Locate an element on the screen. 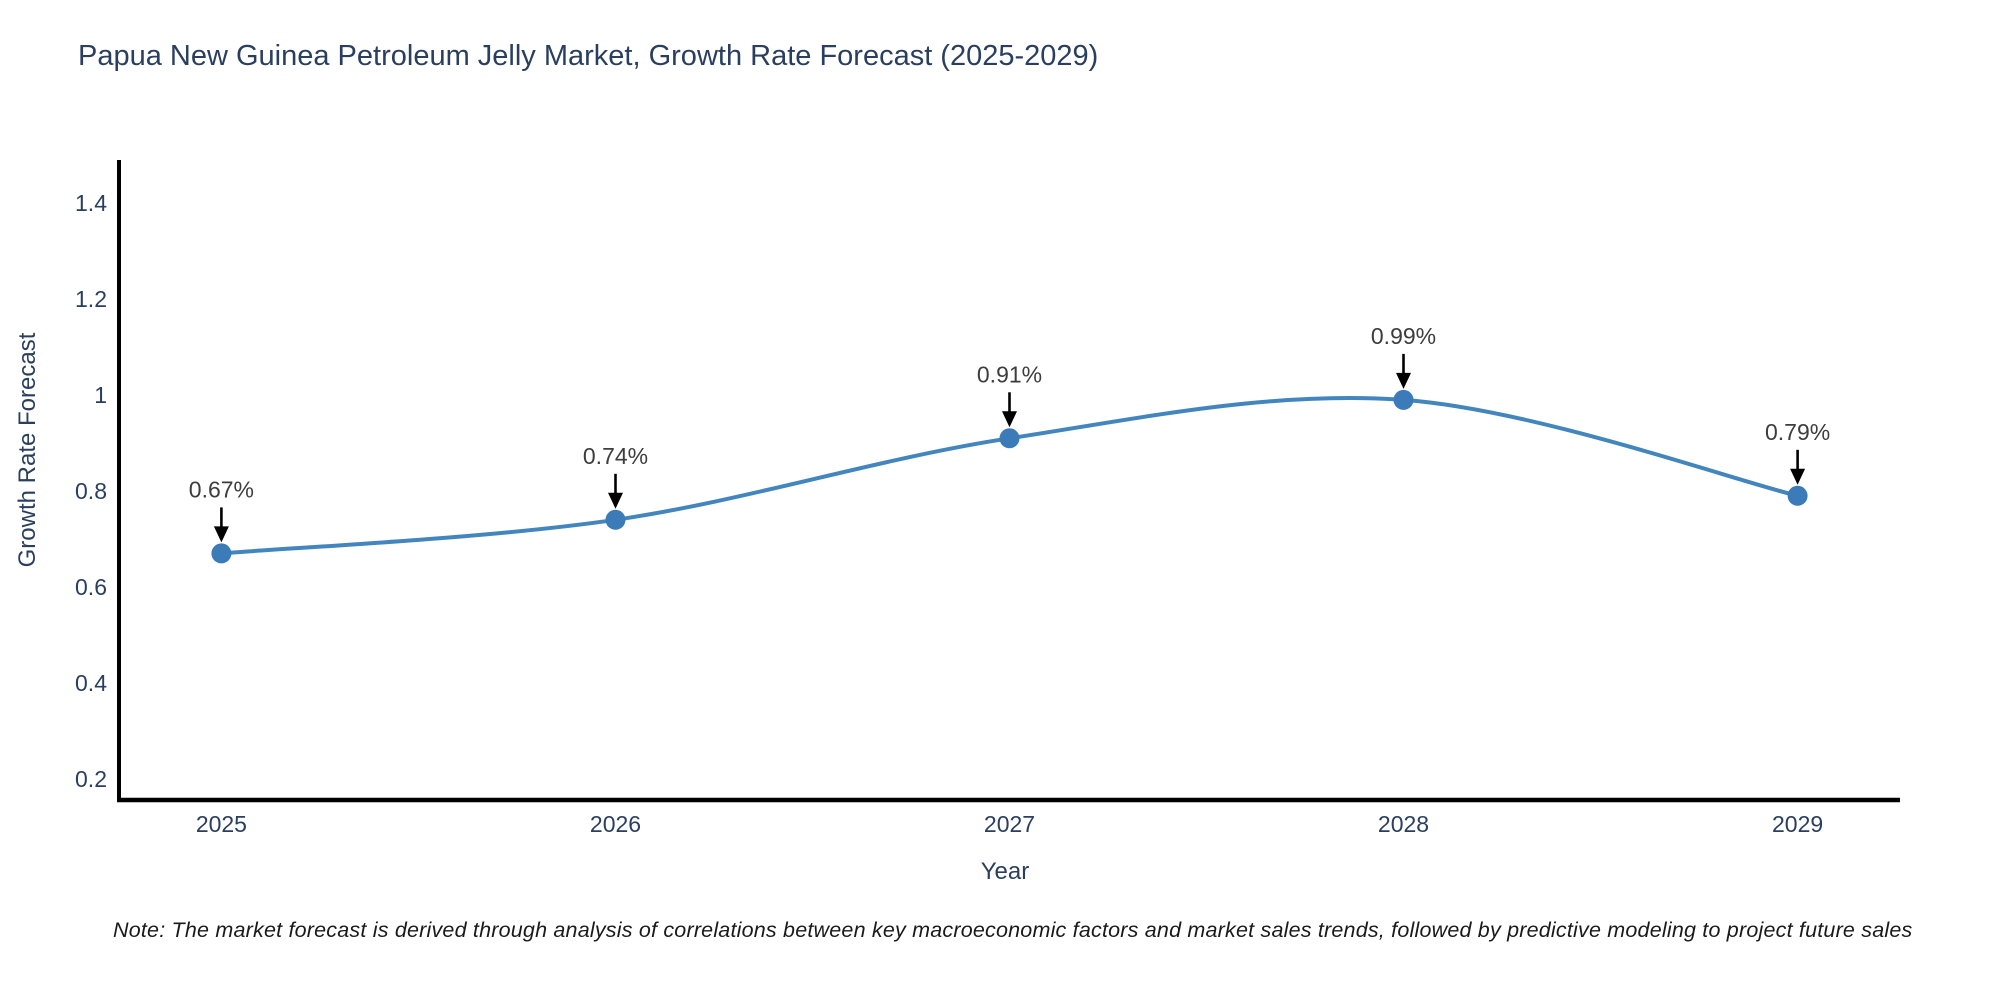  x-tick-label: 2026 is located at coordinates (615, 824).